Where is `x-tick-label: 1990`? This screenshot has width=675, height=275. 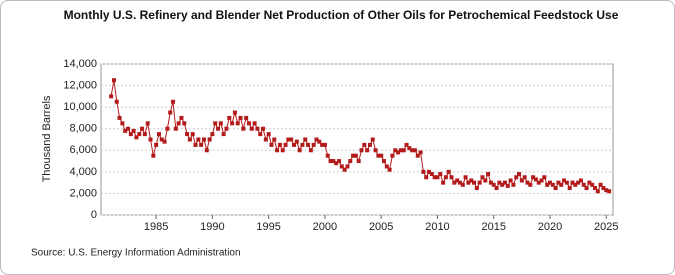
x-tick-label: 1990 is located at coordinates (212, 227).